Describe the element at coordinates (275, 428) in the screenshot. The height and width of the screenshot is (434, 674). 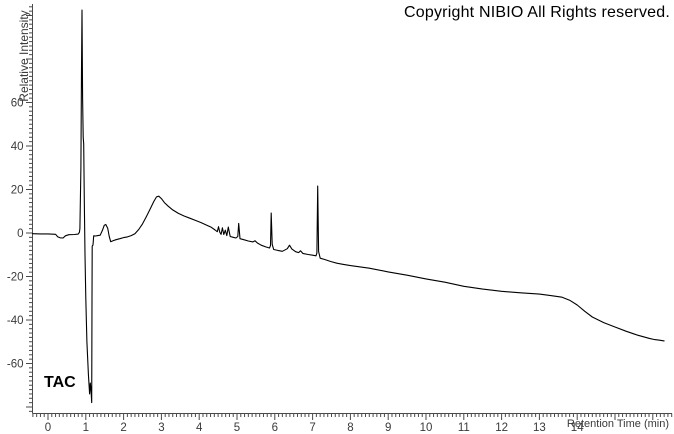
I see `svg-text: 6` at that location.